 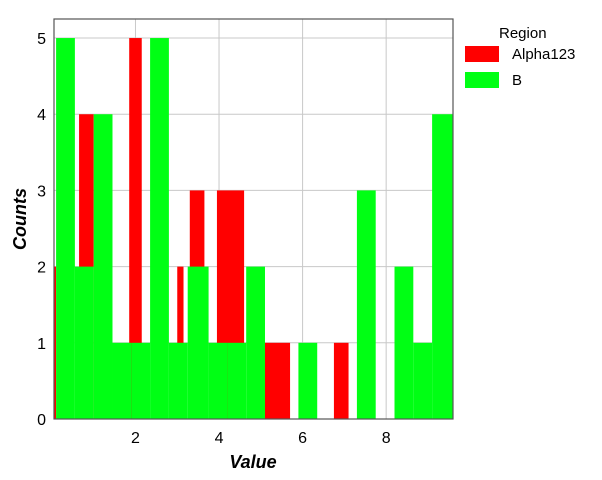 I want to click on x-tick-labels: 2 4 6 8, so click(x=261, y=438).